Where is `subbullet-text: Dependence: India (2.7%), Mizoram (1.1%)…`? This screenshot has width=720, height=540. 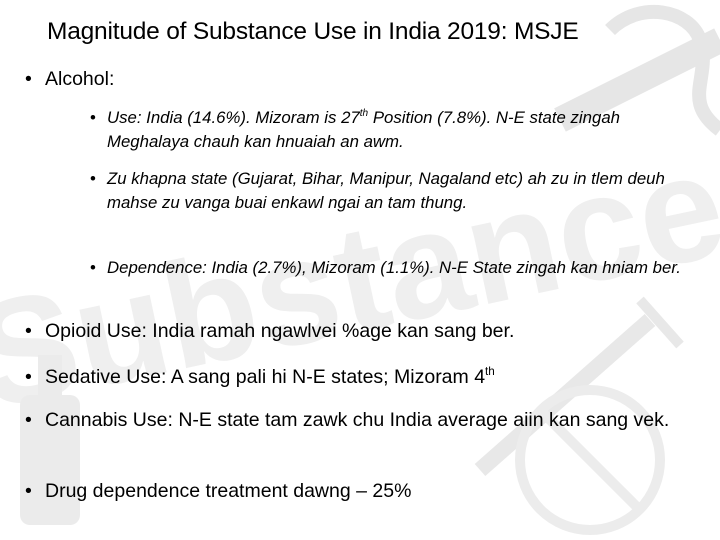 subbullet-text: Dependence: India (2.7%), Mizoram (1.1%)… is located at coordinates (394, 267).